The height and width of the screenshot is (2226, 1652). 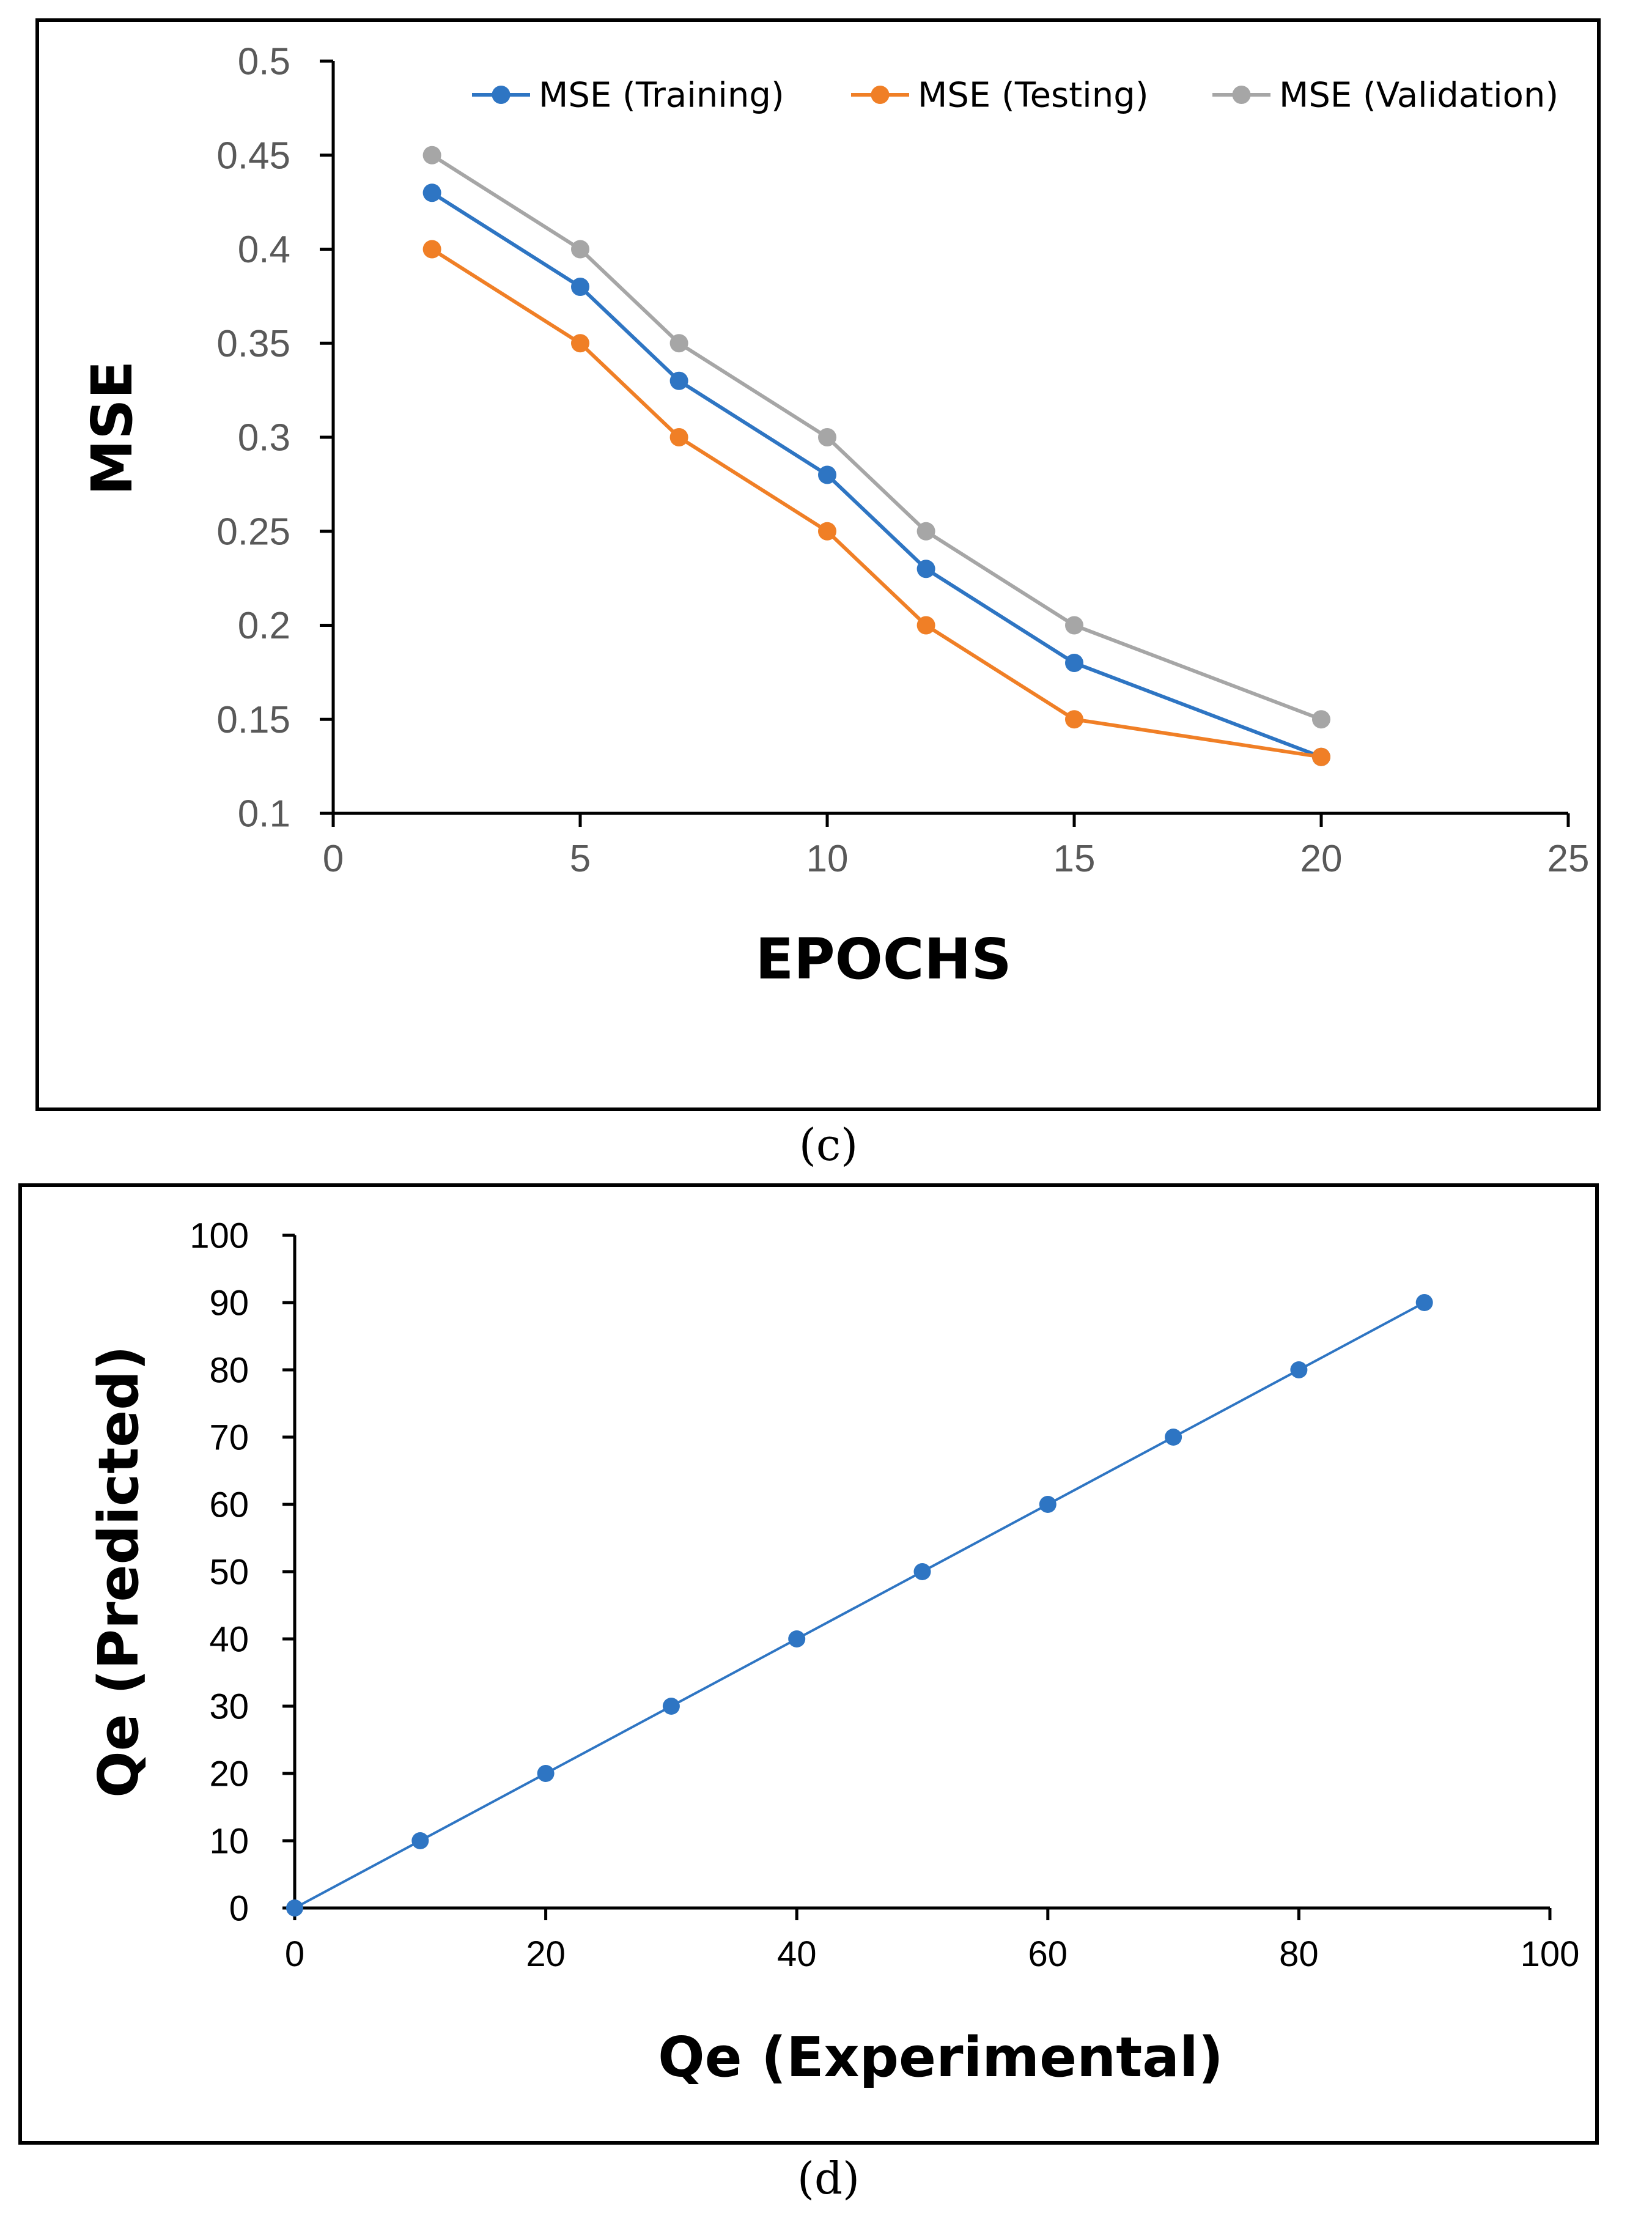 What do you see at coordinates (580, 859) in the screenshot?
I see `x-tick-label: 5` at bounding box center [580, 859].